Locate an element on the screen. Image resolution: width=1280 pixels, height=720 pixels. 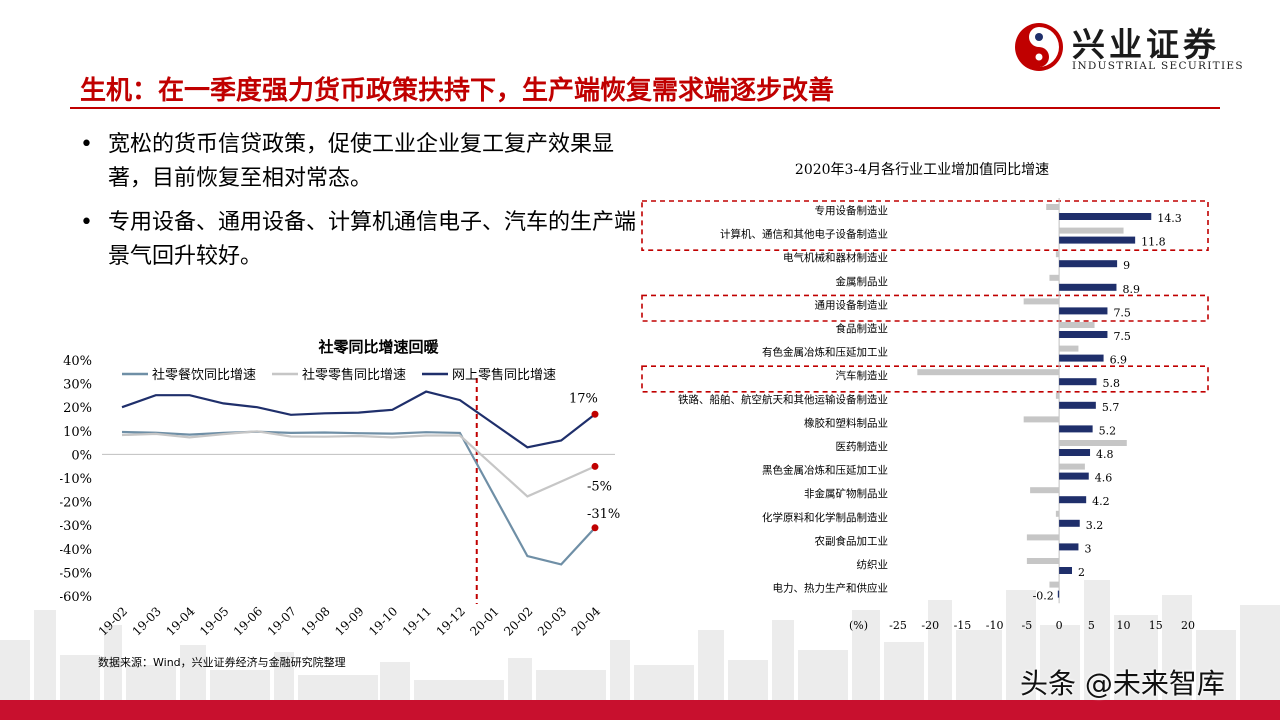
bar-value-label: 5.8 is located at coordinates (1111, 383).